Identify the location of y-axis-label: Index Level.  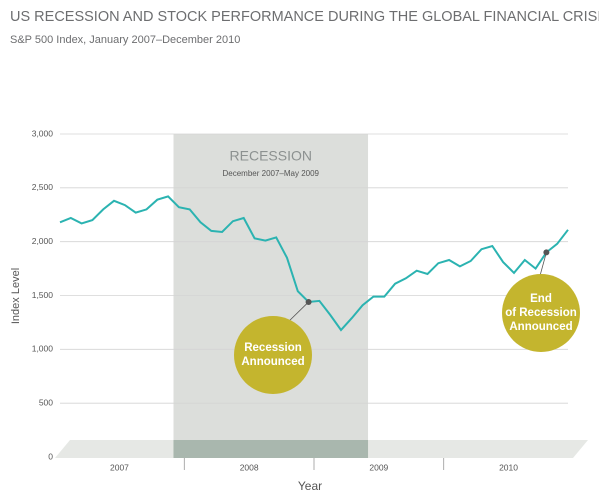
(16, 296).